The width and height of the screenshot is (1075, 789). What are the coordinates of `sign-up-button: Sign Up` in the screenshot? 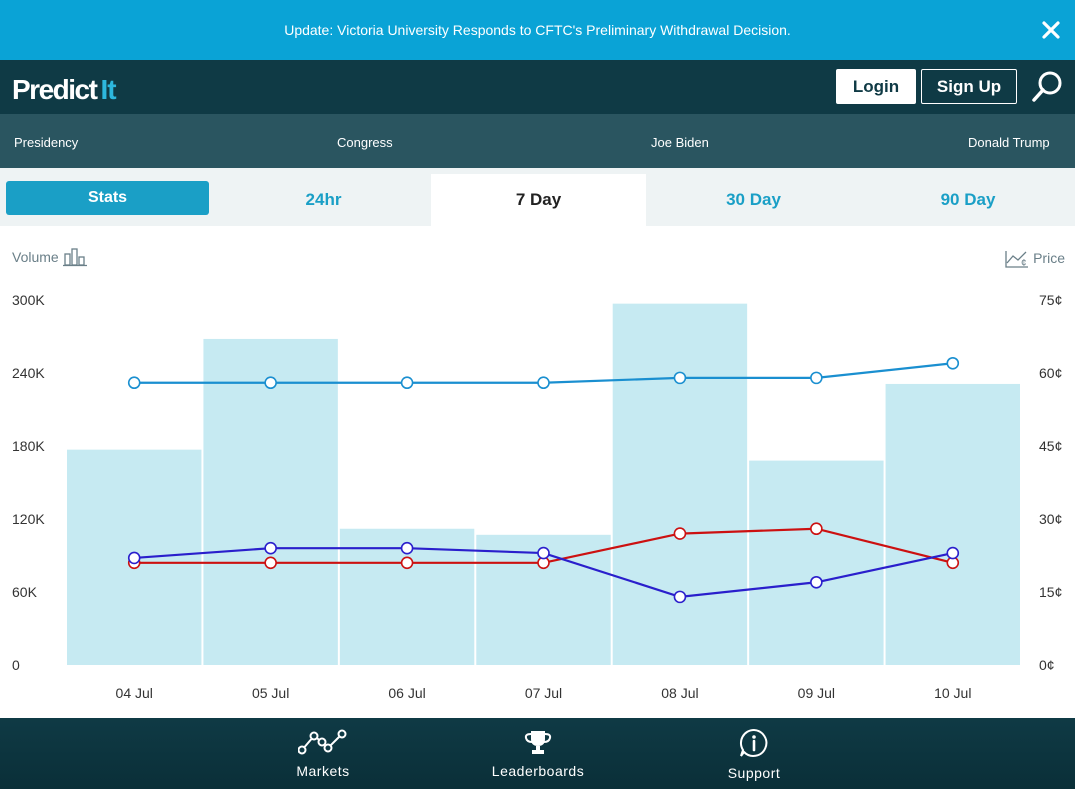 It's located at (969, 86).